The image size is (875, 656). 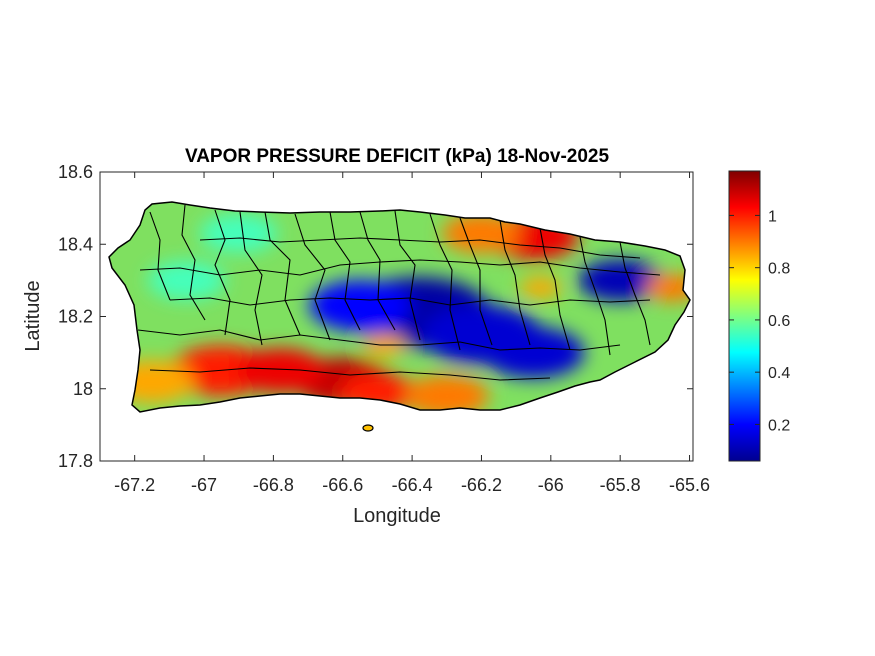 I want to click on x-tick-label: -67.2, so click(x=134, y=485).